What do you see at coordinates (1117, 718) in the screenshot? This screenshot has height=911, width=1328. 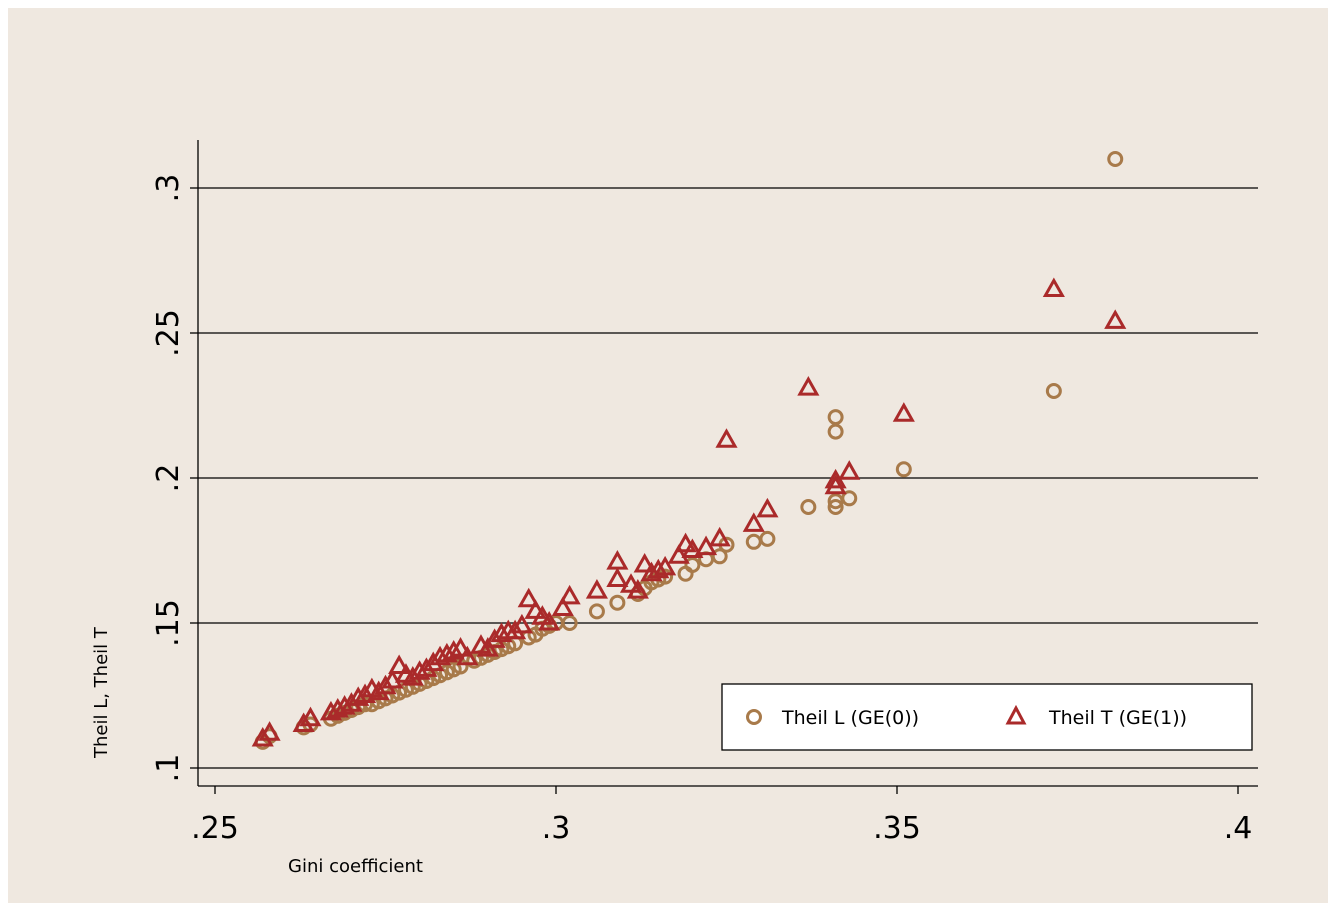 I see `legend-theil-t-label: Theil T (GE(1))` at bounding box center [1117, 718].